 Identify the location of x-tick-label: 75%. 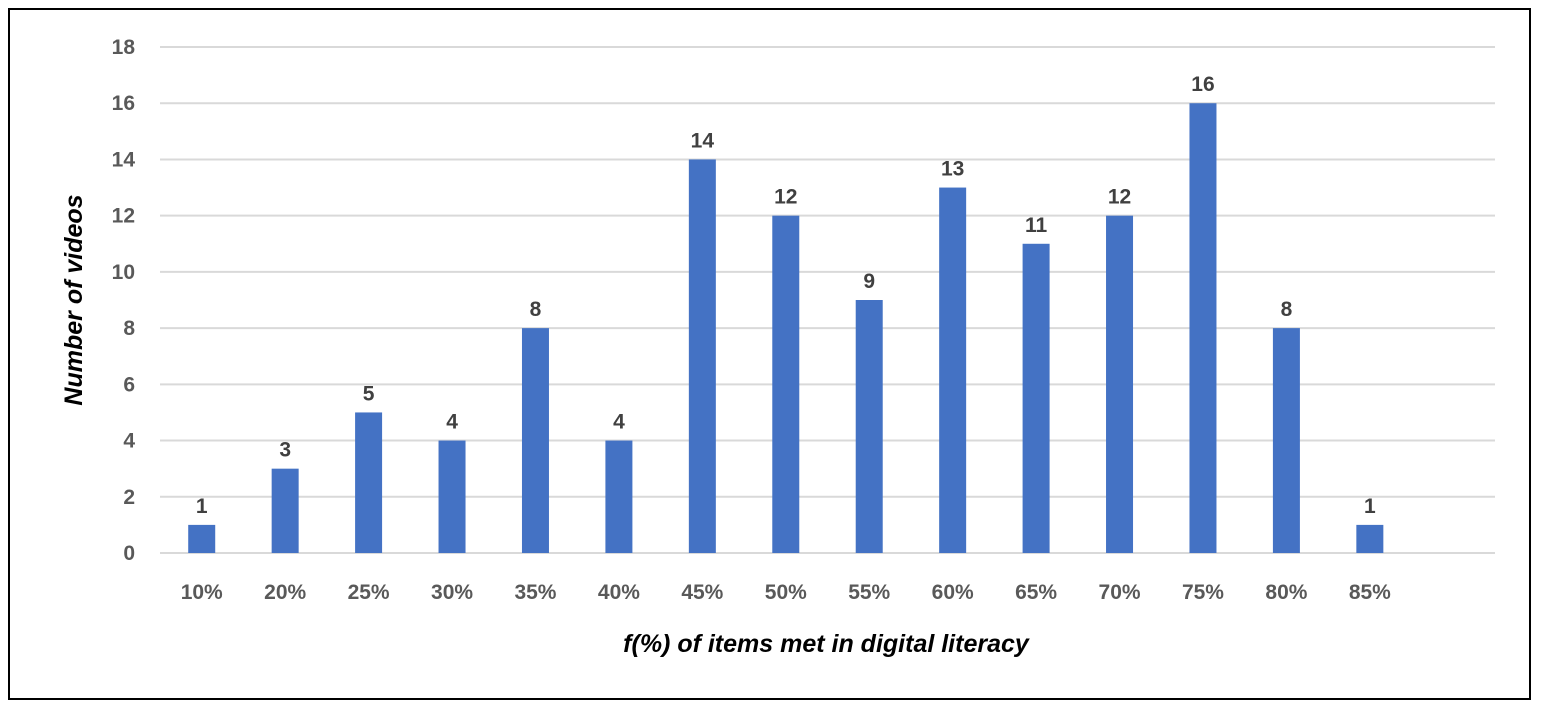
(1203, 592).